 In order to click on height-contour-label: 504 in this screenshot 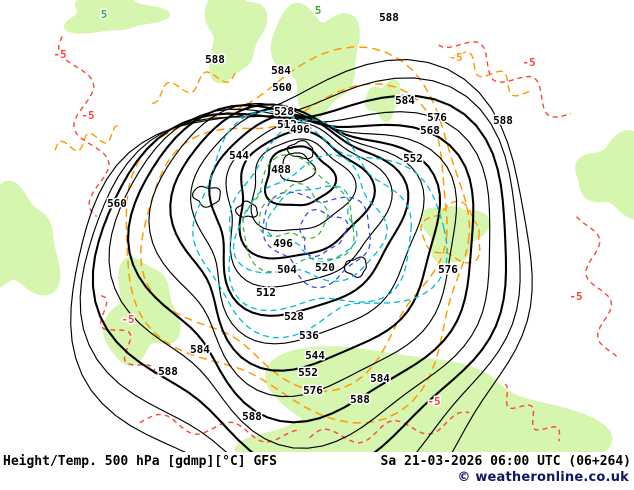, I will do `click(287, 269)`.